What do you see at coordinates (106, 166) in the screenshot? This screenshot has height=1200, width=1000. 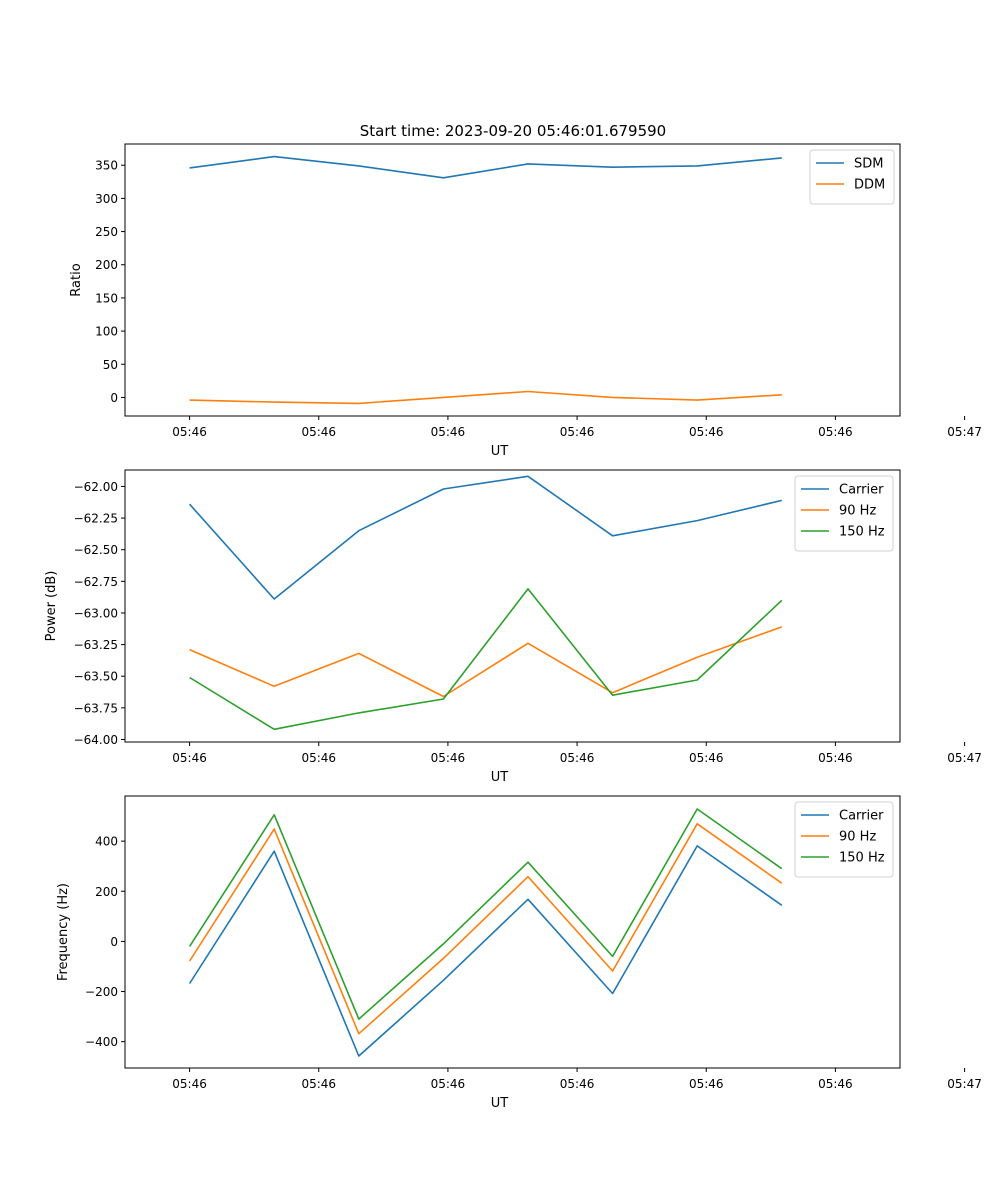 I see `y-tick-label: 350` at bounding box center [106, 166].